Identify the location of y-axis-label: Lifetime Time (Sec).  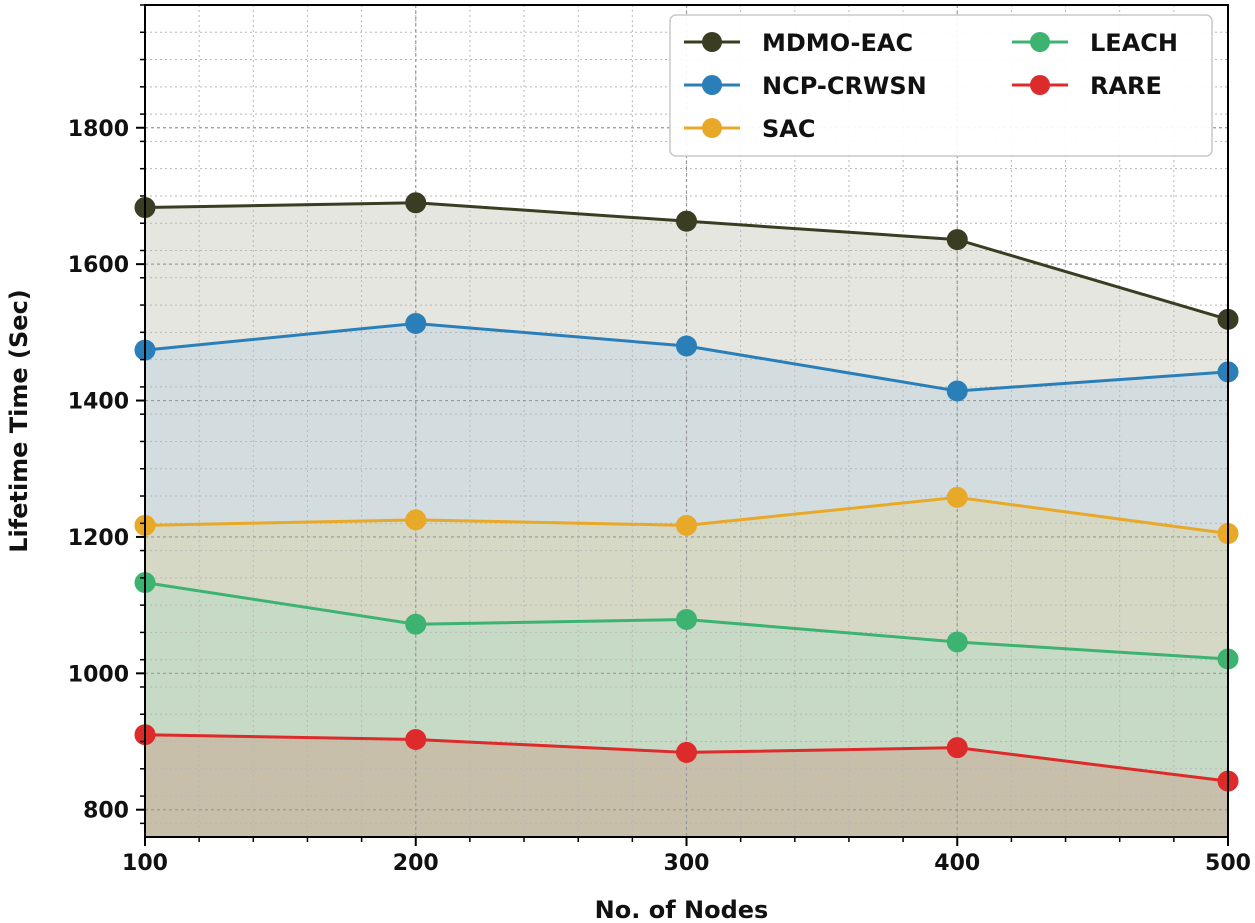
(19, 421).